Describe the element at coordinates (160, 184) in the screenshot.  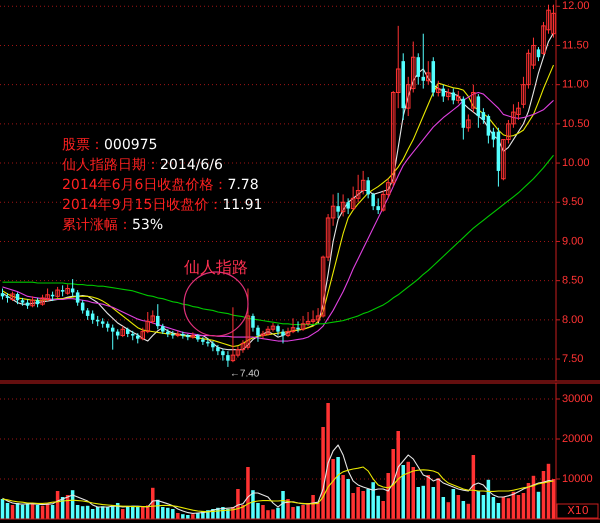
I see `annotation: 2014年6月6日收盘价格：7.78` at that location.